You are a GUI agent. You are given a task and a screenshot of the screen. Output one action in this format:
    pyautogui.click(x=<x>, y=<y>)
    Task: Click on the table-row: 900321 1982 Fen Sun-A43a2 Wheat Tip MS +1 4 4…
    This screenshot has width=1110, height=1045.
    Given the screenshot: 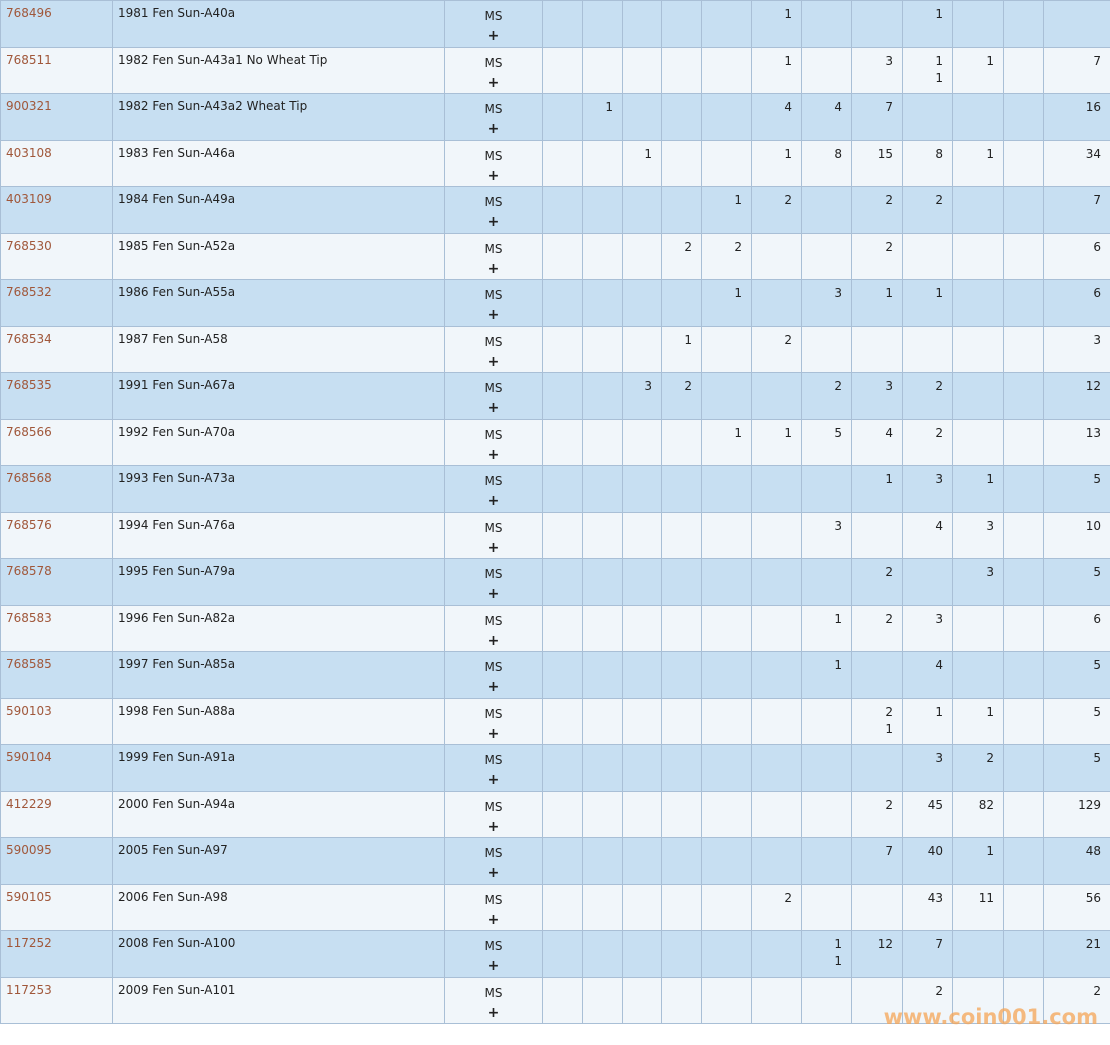 What is the action you would take?
    pyautogui.click(x=555, y=117)
    